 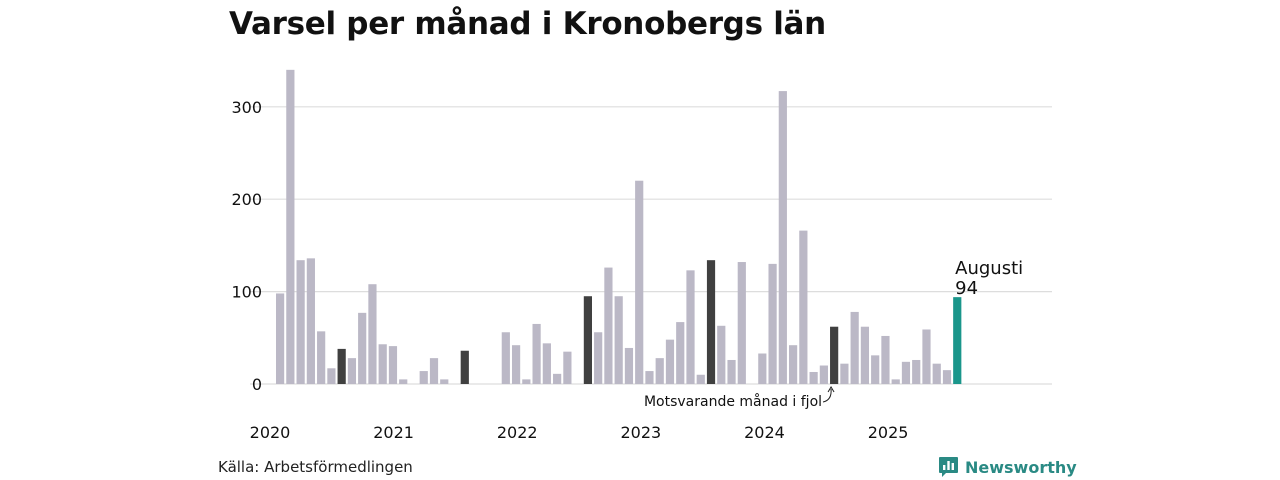 I want to click on x-axis-year-labels: 2020 2021 2022 2023 2024 2025, so click(x=579, y=432).